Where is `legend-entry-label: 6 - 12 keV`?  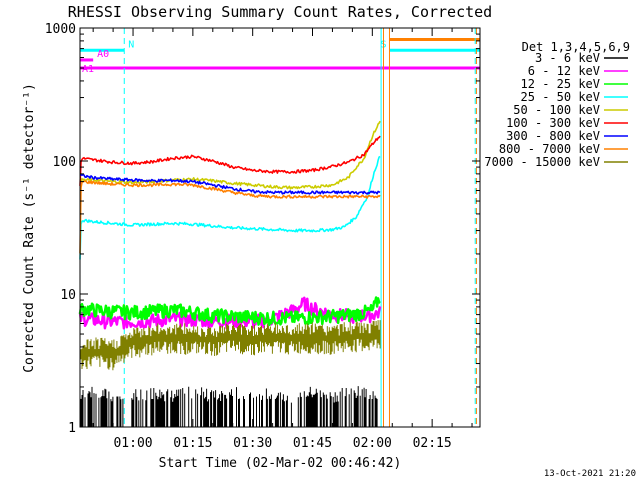 legend-entry-label: 6 - 12 keV is located at coordinates (564, 71).